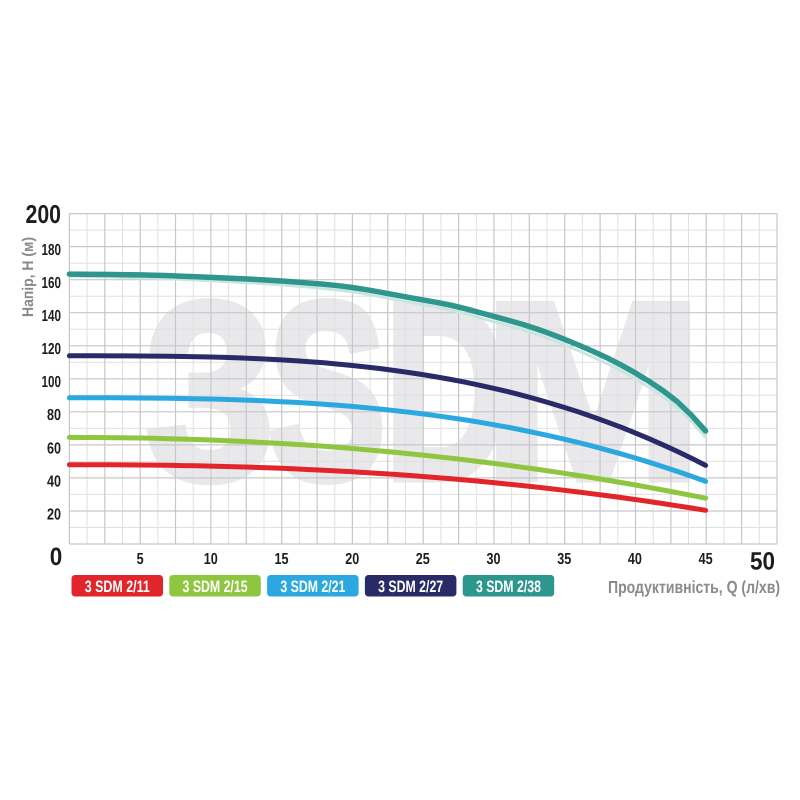 This screenshot has width=800, height=800. Describe the element at coordinates (52, 349) in the screenshot. I see `svg-text: 120` at that location.